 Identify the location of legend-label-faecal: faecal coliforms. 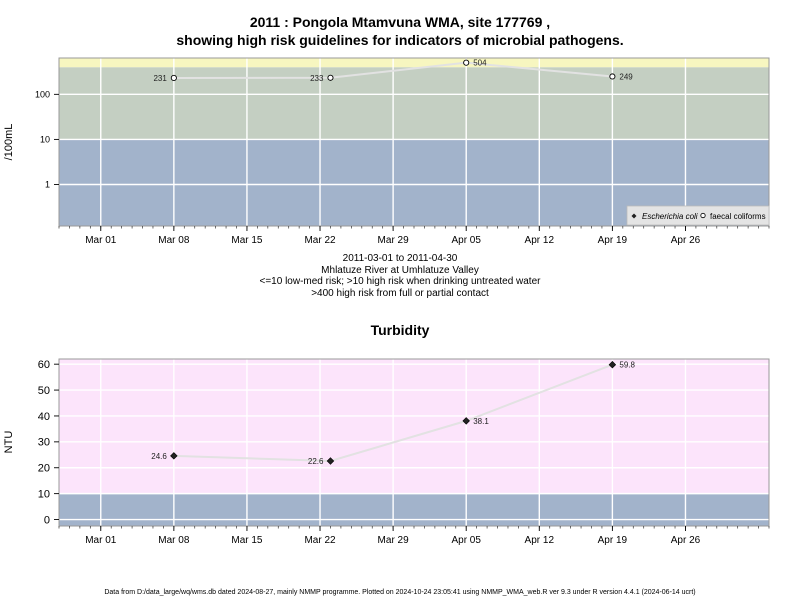
(738, 216).